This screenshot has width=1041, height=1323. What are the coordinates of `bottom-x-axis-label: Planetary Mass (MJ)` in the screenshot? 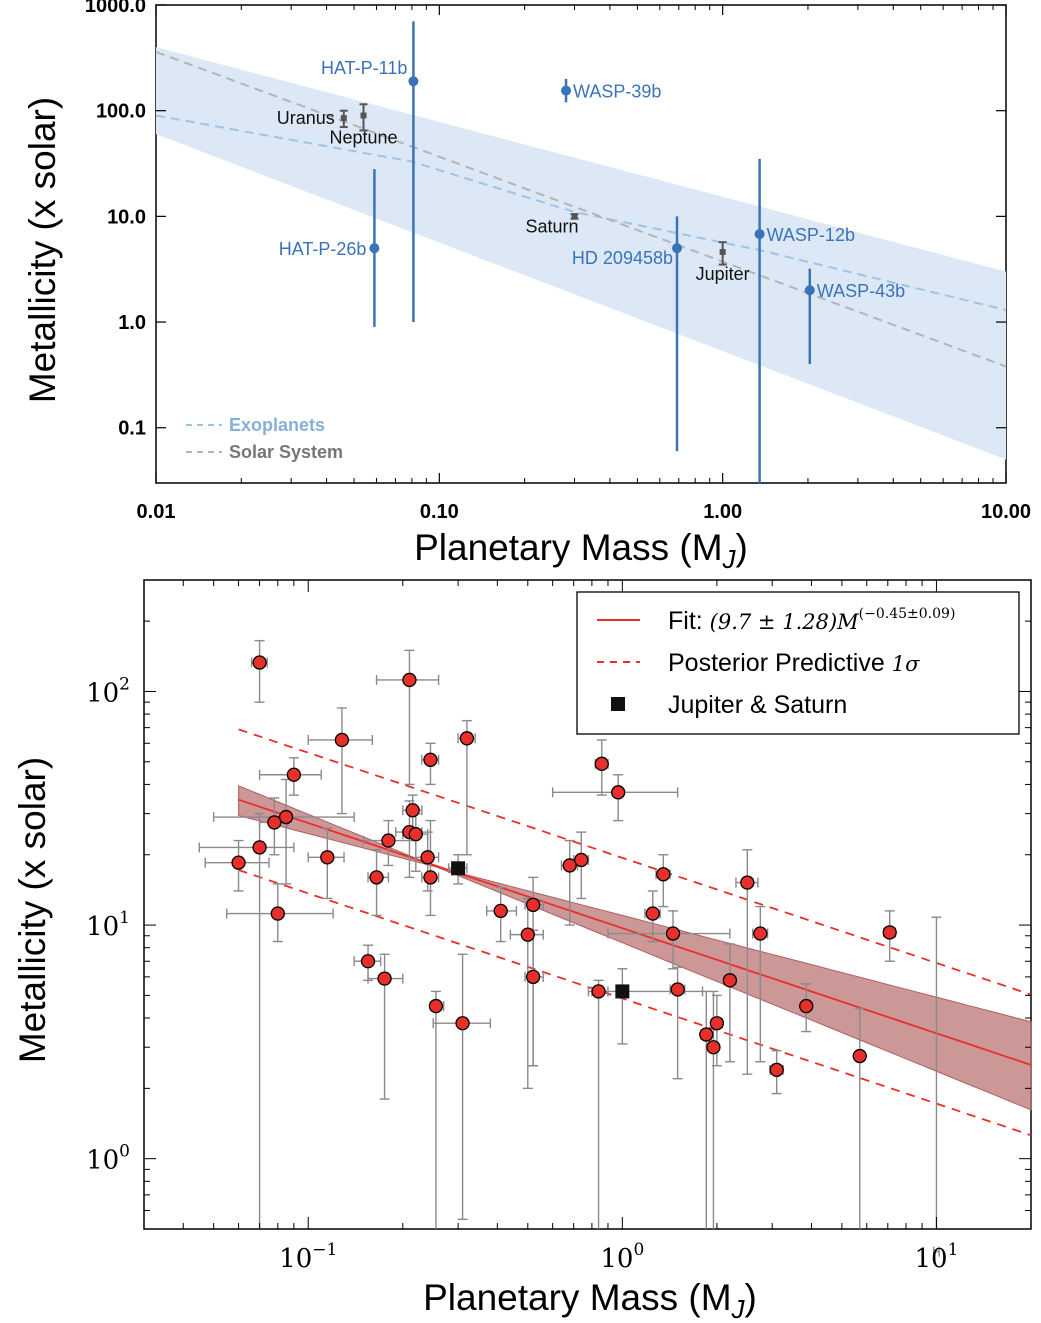 It's located at (590, 1300).